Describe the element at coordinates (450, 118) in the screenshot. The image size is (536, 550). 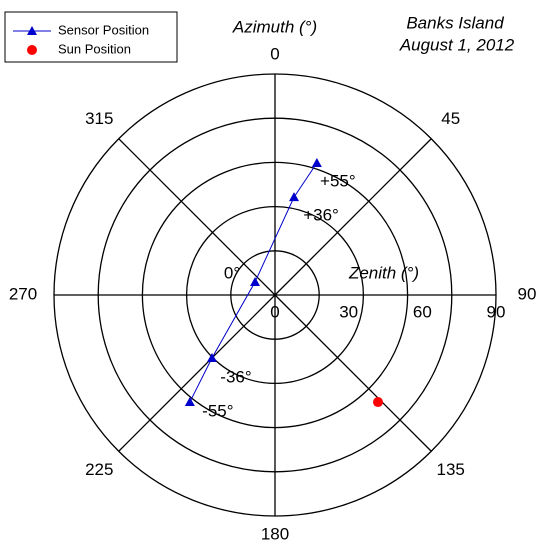
I see `theta-tick-label: 45` at that location.